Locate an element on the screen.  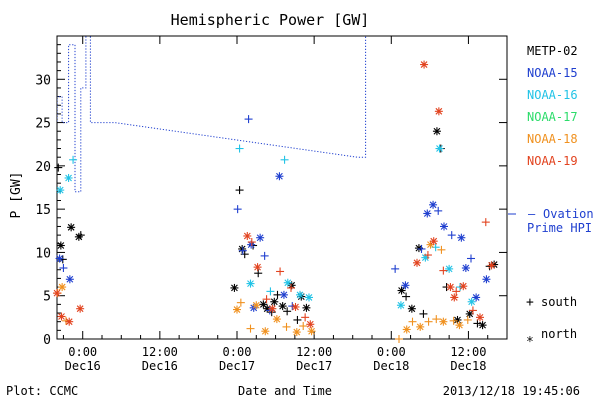
legend-entry: NOAA-17 is located at coordinates (552, 117).